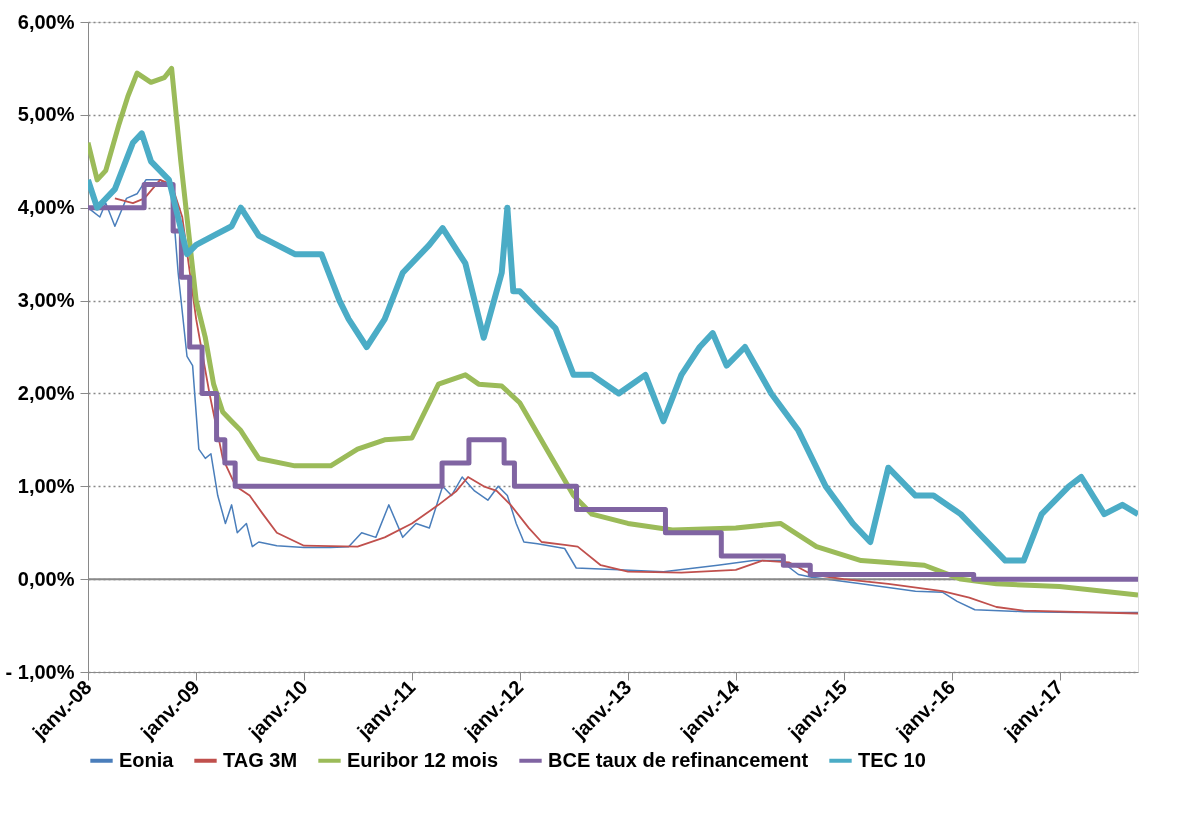 This screenshot has width=1187, height=823. I want to click on legend-label: TEC 10, so click(892, 759).